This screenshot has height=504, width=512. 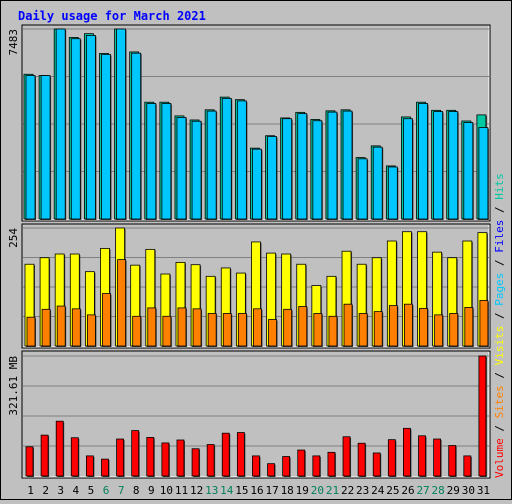 What do you see at coordinates (106, 490) in the screenshot?
I see `day-label: 6` at bounding box center [106, 490].